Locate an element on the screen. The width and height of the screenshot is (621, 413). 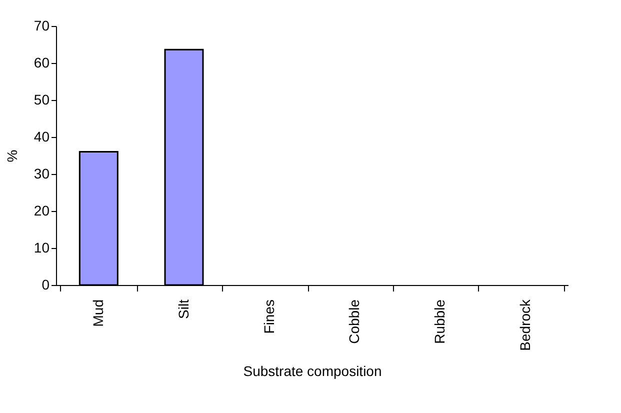
y-tick-label: 20 is located at coordinates (42, 210).